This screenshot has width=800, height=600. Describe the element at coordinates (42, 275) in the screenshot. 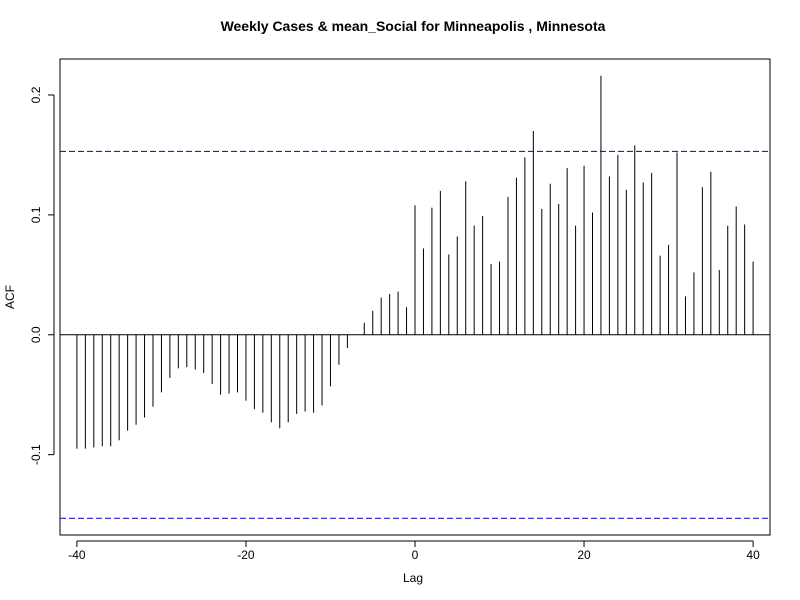

I see `y-axis: -0.1 0.0 0.1 0.2` at that location.